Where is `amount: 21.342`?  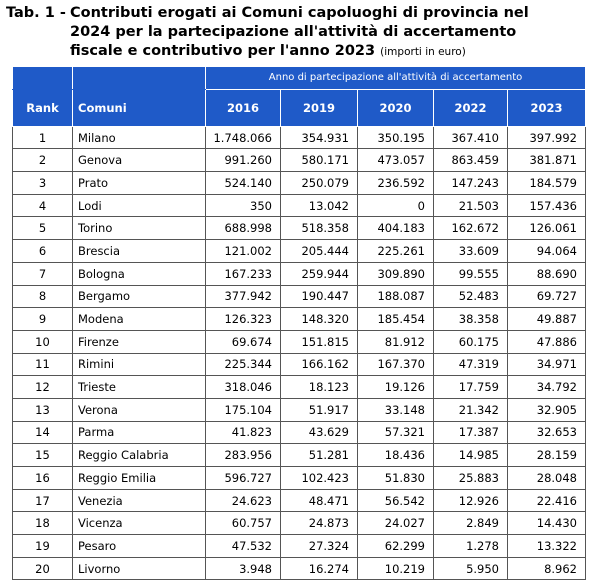
amount: 21.342 is located at coordinates (470, 409).